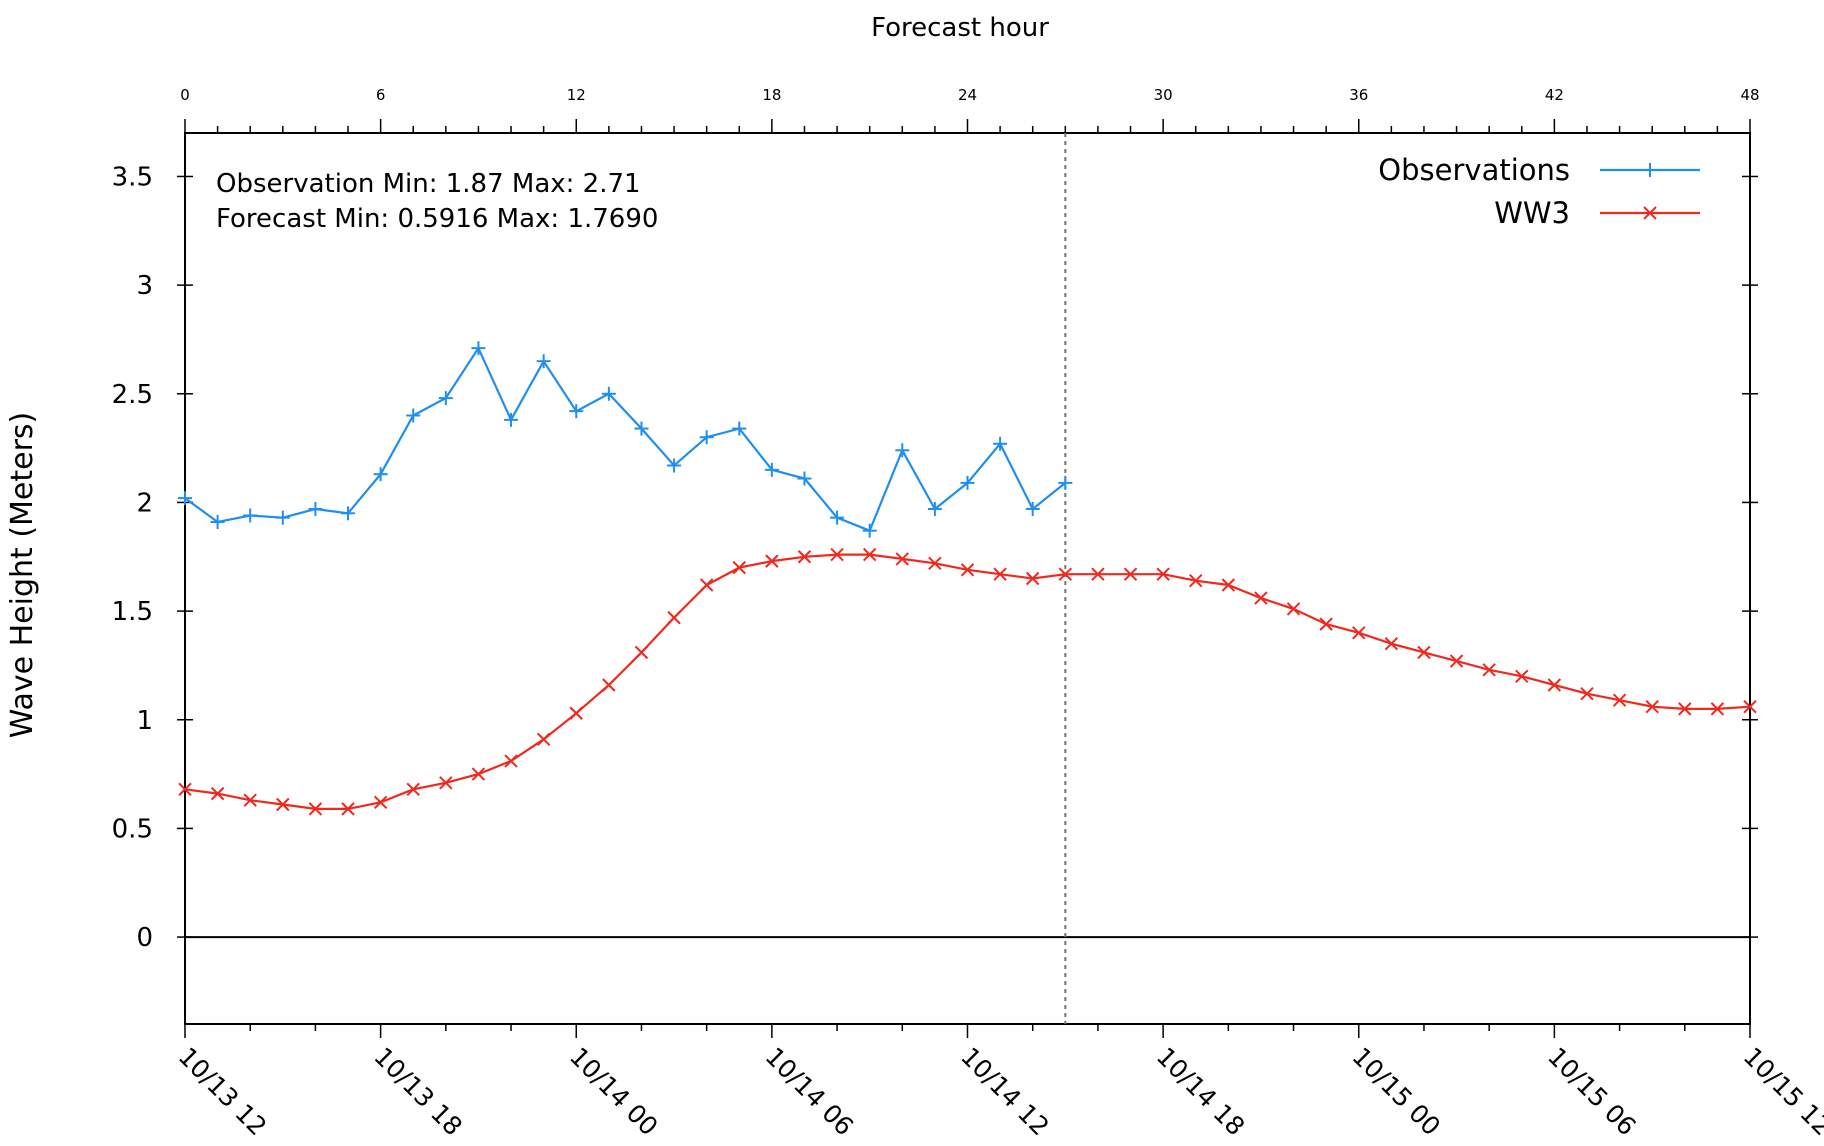 The image size is (1824, 1146). What do you see at coordinates (132, 395) in the screenshot?
I see `y-tick-label: 2.5` at bounding box center [132, 395].